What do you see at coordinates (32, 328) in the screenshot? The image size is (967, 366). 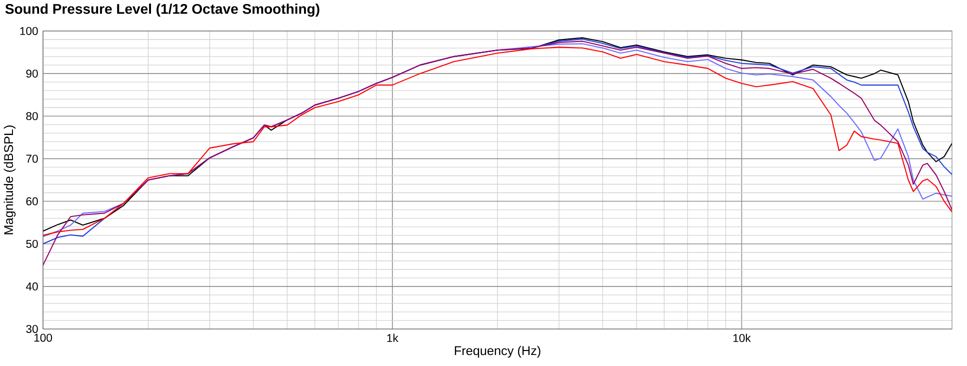 I see `y-tick-label: 30` at bounding box center [32, 328].